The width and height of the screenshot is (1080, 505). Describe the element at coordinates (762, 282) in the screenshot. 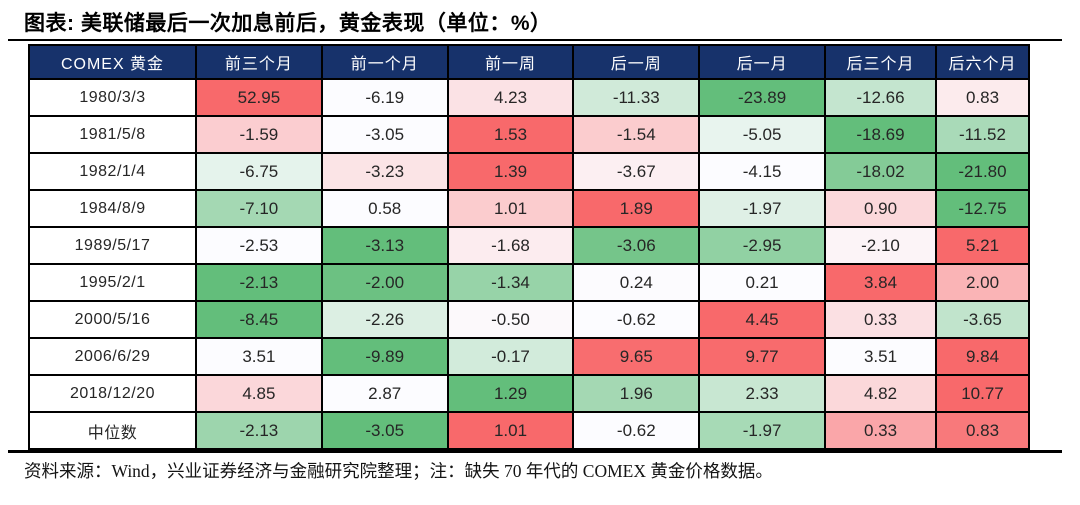

I see `value-cell: 0.21` at that location.